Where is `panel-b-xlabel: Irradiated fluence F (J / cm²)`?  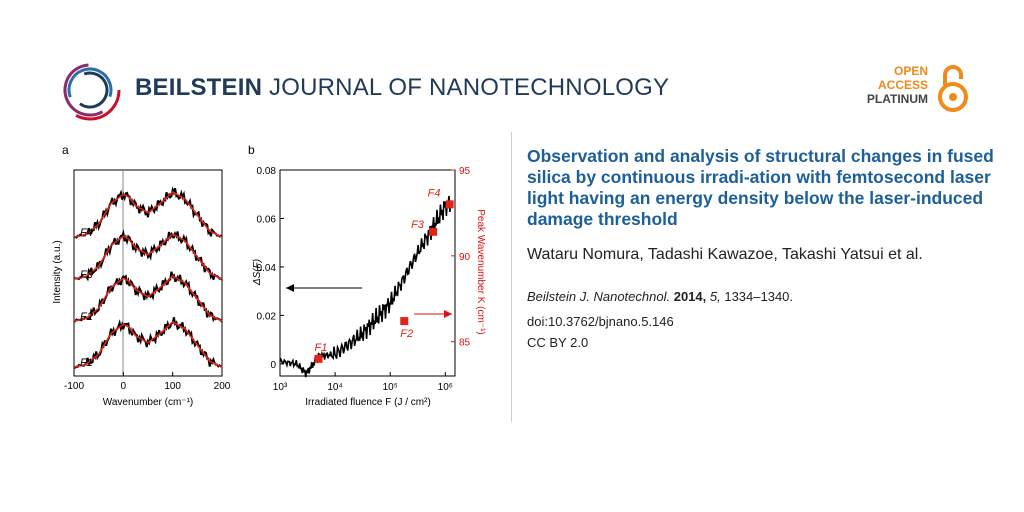 panel-b-xlabel: Irradiated fluence F (J / cm²) is located at coordinates (368, 402).